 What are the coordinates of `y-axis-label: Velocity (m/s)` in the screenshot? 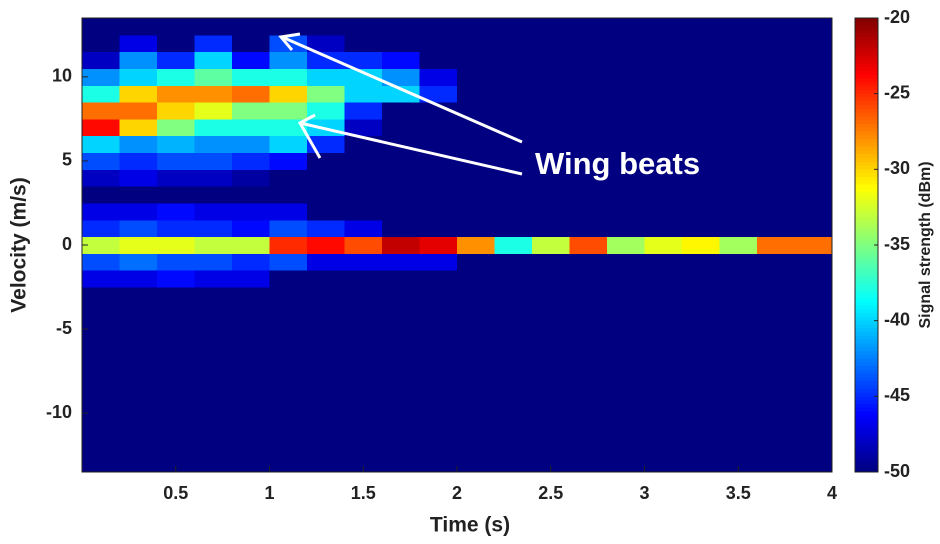 It's located at (19, 244).